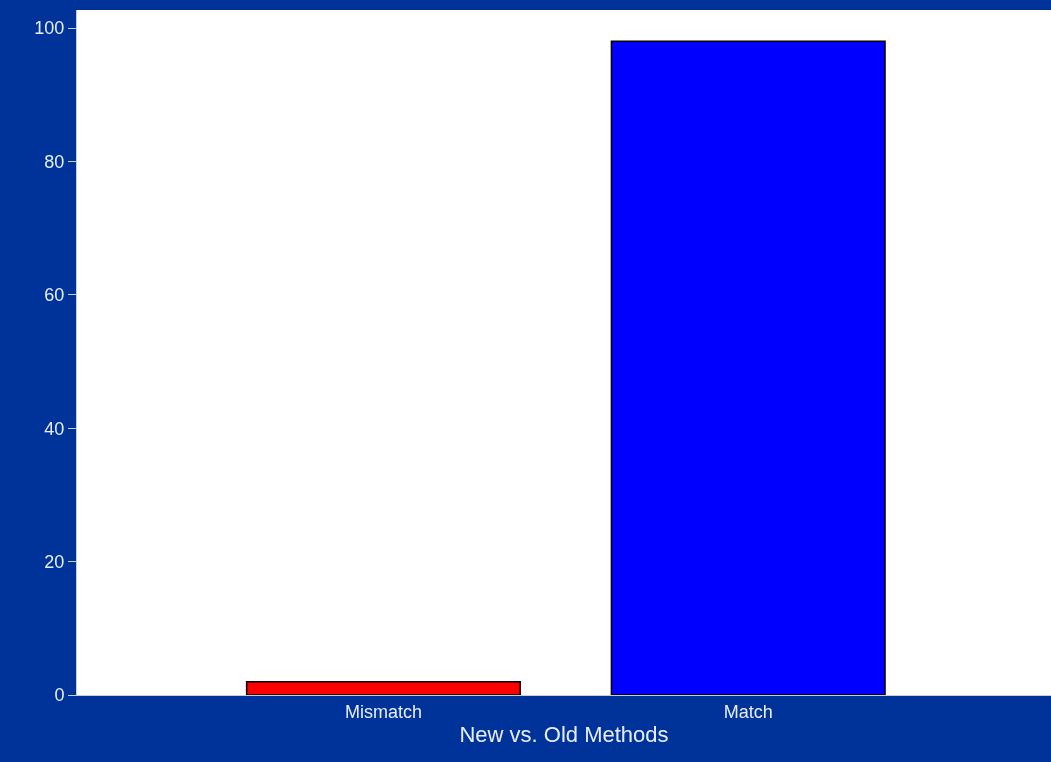 The image size is (1051, 762). I want to click on x-tick-label: Match, so click(748, 711).